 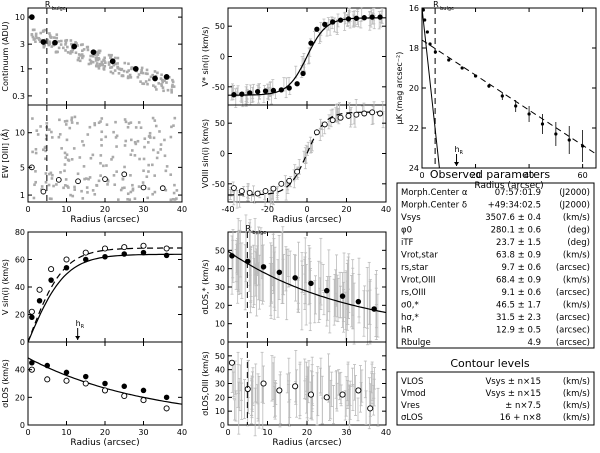 What do you see at coordinates (92, 287) in the screenshot?
I see `panel-4: 0 20 40 60 80 V sin(i) (km/s) h R` at bounding box center [92, 287].